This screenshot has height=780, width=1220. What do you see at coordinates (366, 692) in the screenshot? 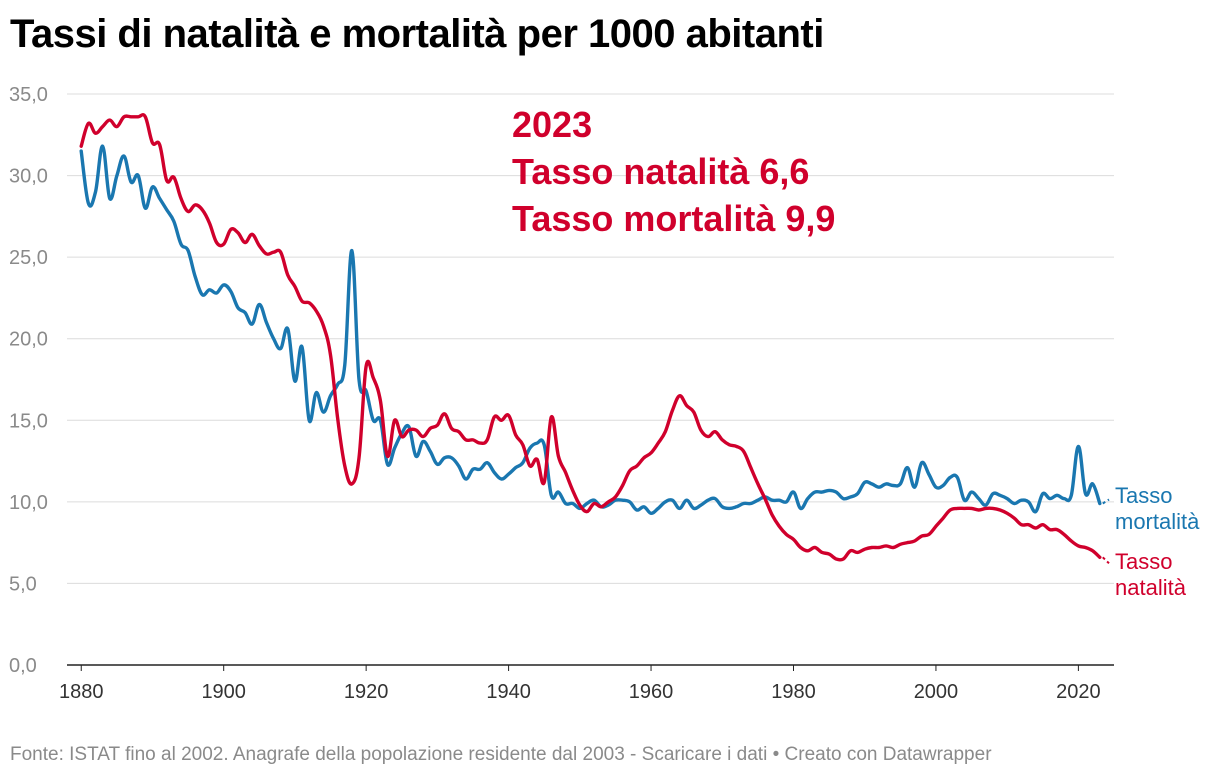
I see `x-tick-label: 1920` at bounding box center [366, 692].